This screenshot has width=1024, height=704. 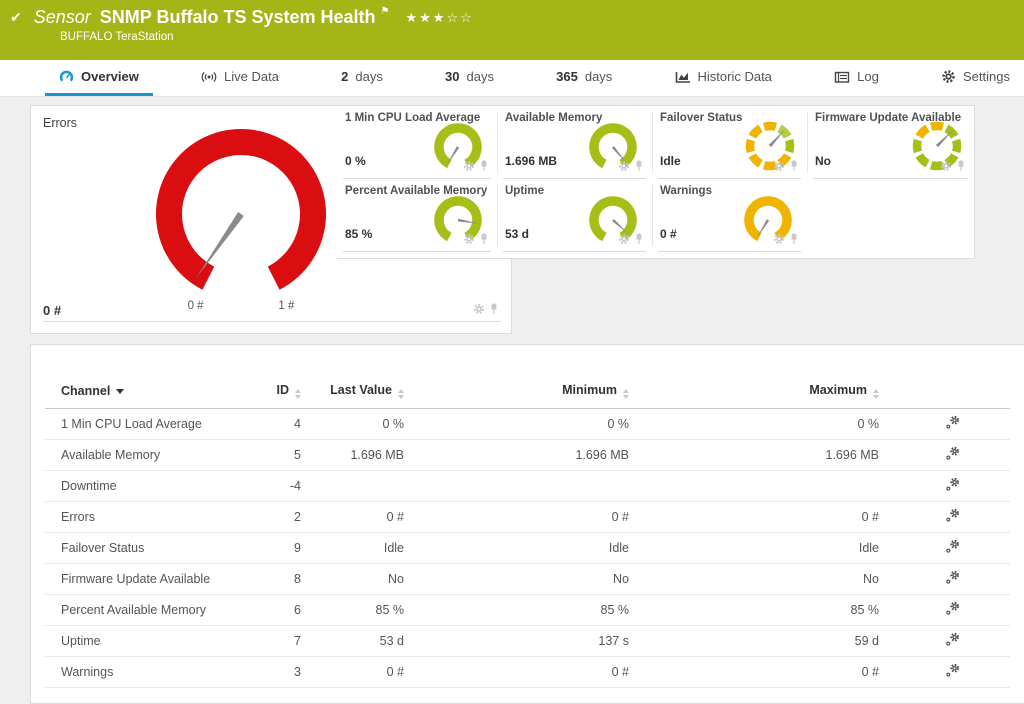 I want to click on table-row: Firmware Update Available 8 No No No, so click(x=527, y=579).